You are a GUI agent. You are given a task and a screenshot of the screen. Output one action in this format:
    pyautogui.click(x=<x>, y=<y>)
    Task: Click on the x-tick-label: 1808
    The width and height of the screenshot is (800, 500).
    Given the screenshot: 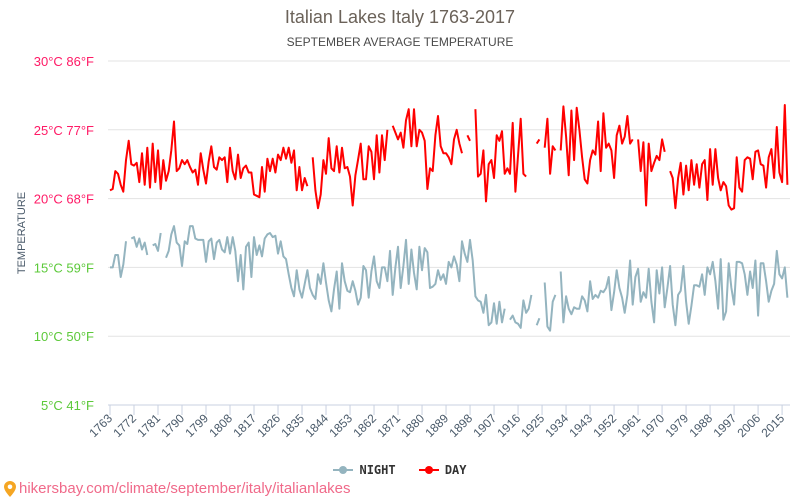 What is the action you would take?
    pyautogui.click(x=220, y=425)
    